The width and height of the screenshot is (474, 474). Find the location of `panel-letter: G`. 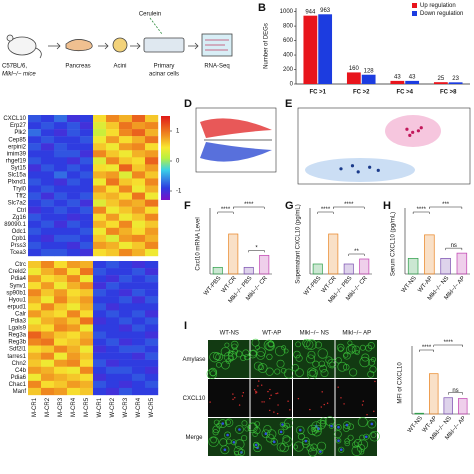

panel-letter: G is located at coordinates (289, 206).